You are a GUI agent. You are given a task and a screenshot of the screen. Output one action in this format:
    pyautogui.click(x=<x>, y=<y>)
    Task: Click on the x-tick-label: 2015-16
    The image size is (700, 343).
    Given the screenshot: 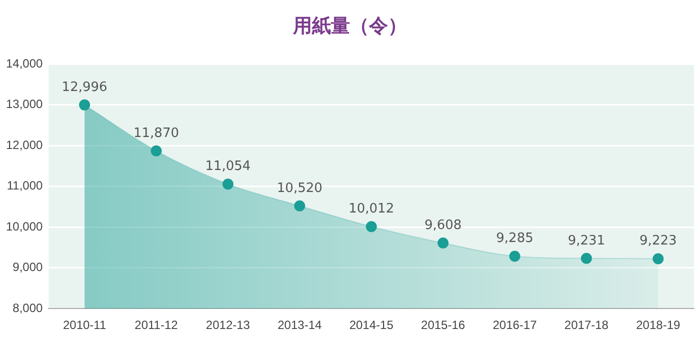 What is the action you would take?
    pyautogui.click(x=443, y=325)
    